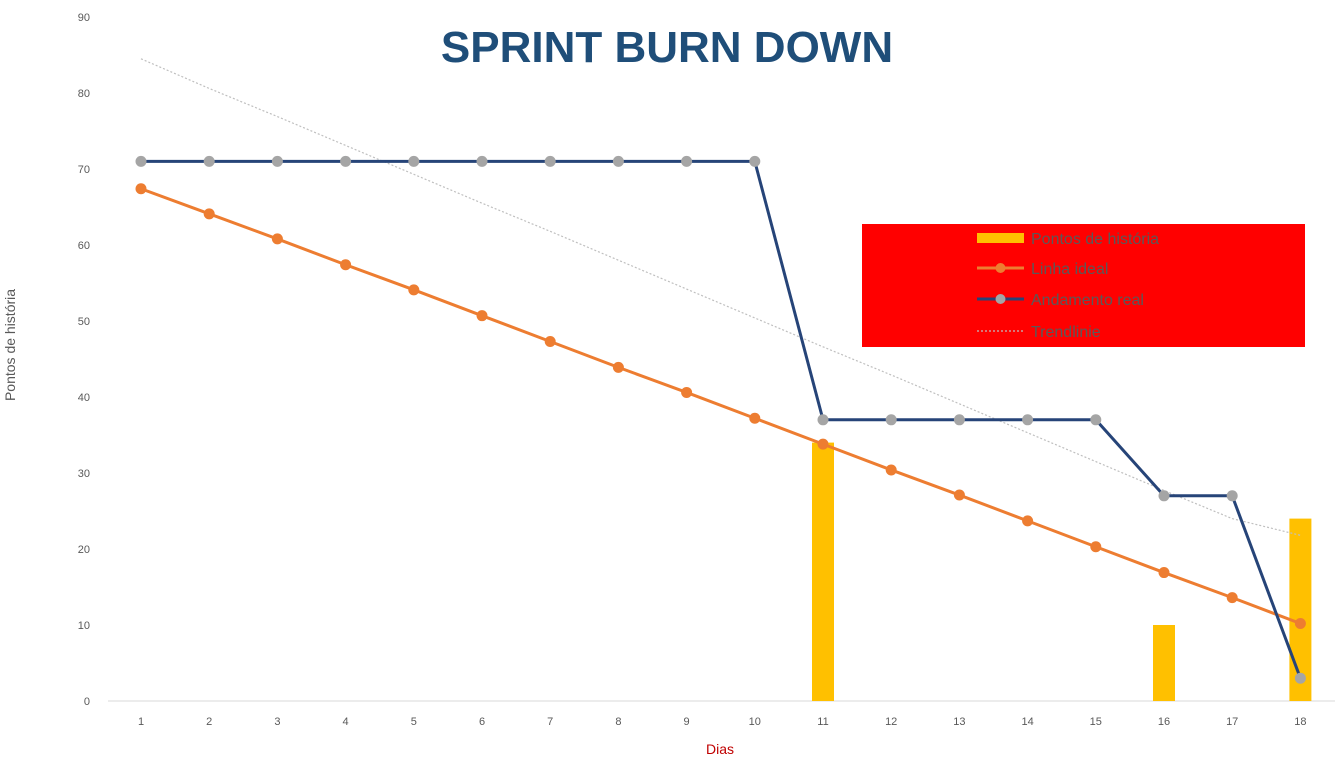 This screenshot has width=1337, height=765. What do you see at coordinates (755, 722) in the screenshot?
I see `x-tick-label: 10` at bounding box center [755, 722].